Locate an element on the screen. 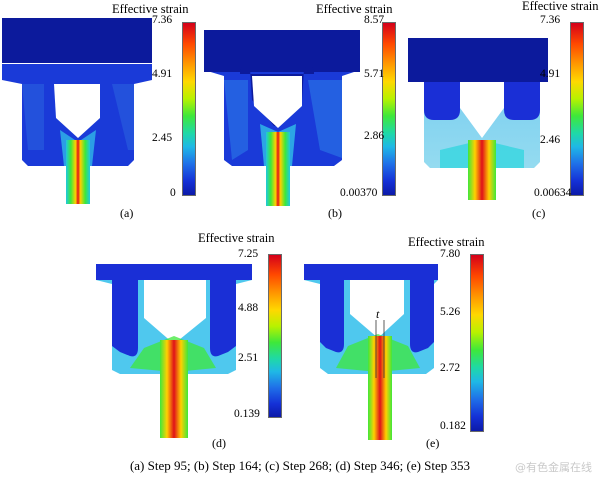 This screenshot has height=479, width=600. panel-b-tick-3: 2.86 is located at coordinates (374, 136).